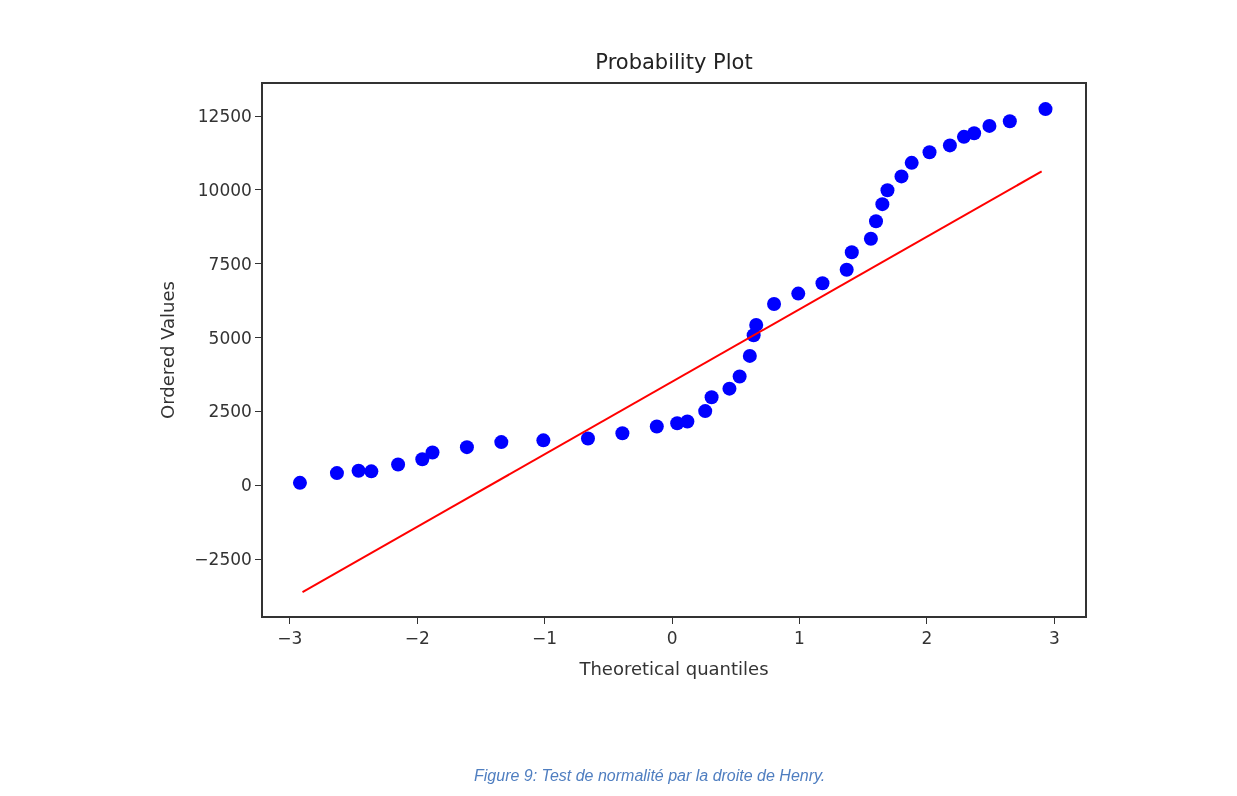  I want to click on y-tick-label: 2500, so click(230, 411).